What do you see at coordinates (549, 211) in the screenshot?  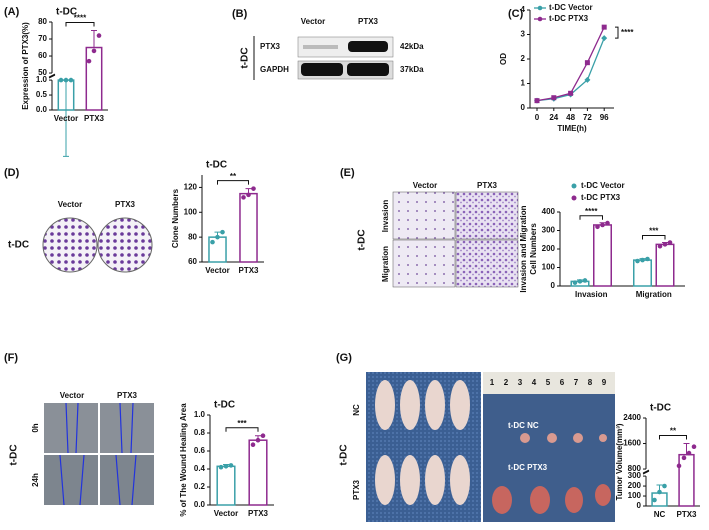 I see `y-tick-label: 400` at bounding box center [549, 211].